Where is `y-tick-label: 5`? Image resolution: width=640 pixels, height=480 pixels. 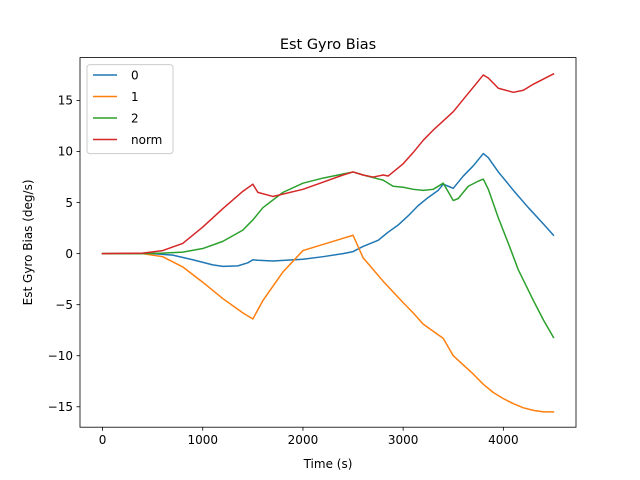
y-tick-label: 5 is located at coordinates (69, 203).